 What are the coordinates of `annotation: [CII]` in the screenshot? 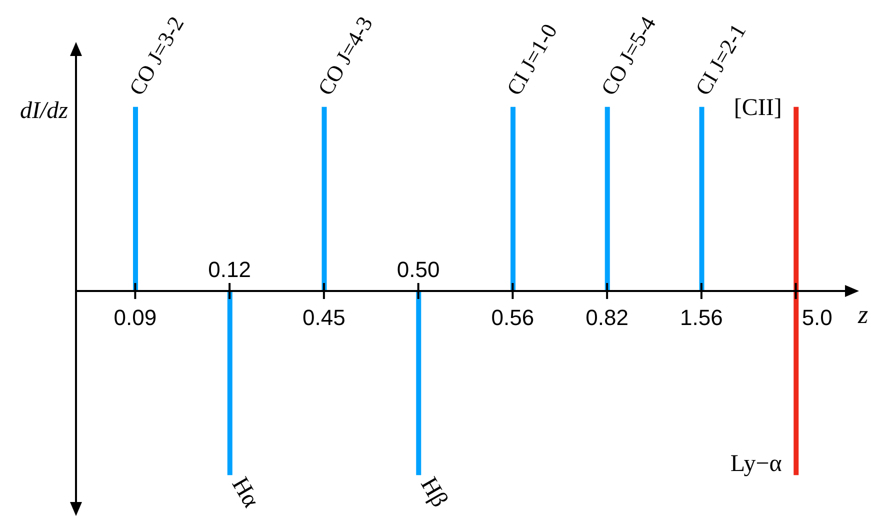 It's located at (758, 107).